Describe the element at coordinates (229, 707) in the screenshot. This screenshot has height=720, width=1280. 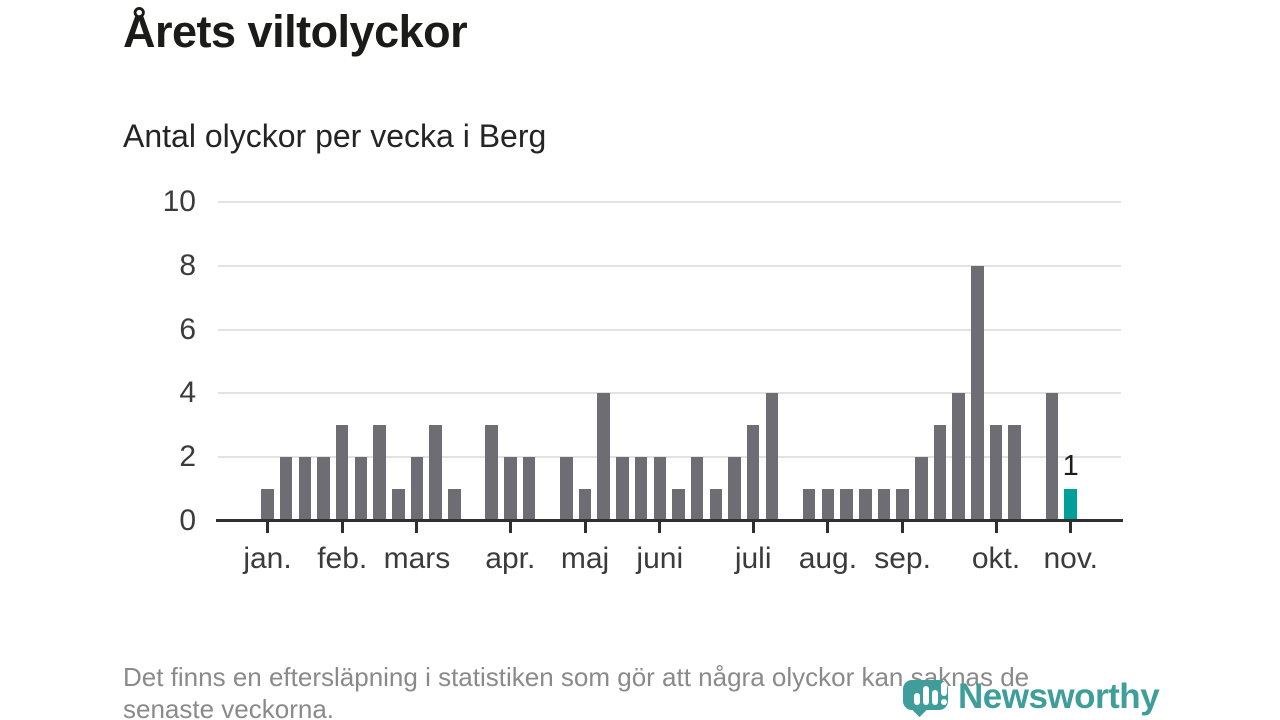
I see `footer-note-line: senaste veckorna.` at that location.